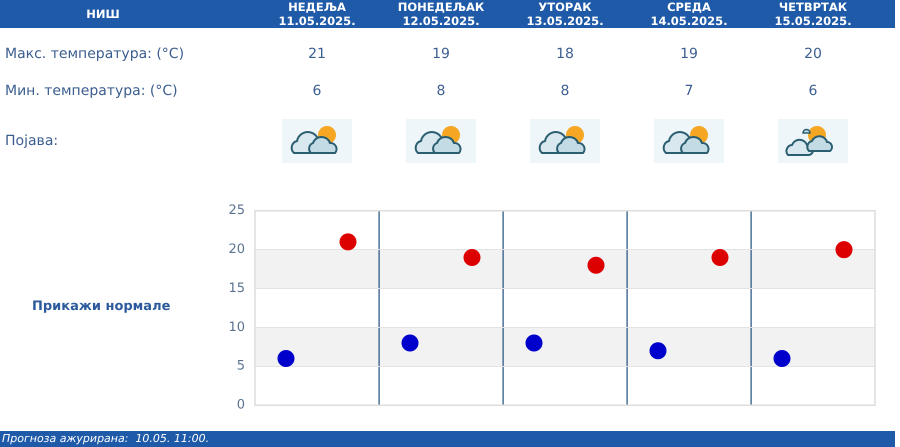  Describe the element at coordinates (317, 54) in the screenshot. I see `data-label: 21` at that location.